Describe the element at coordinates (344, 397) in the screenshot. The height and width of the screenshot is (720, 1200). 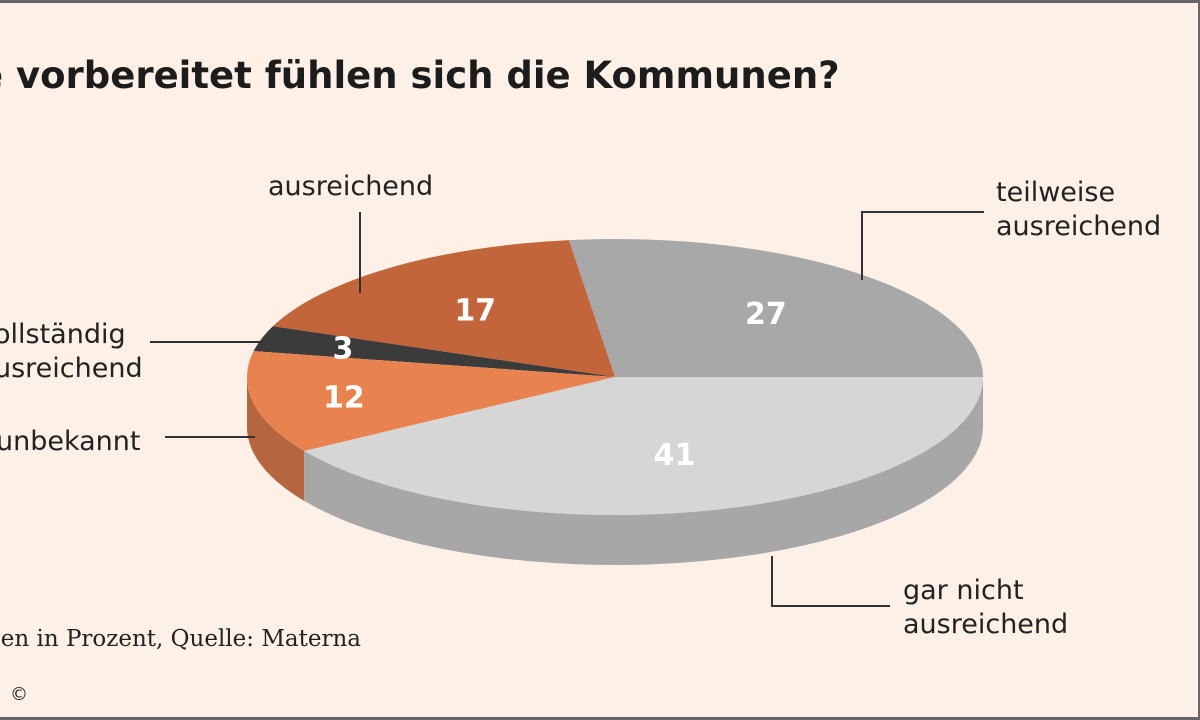
I see `value-label-unbekannt: 12` at that location.